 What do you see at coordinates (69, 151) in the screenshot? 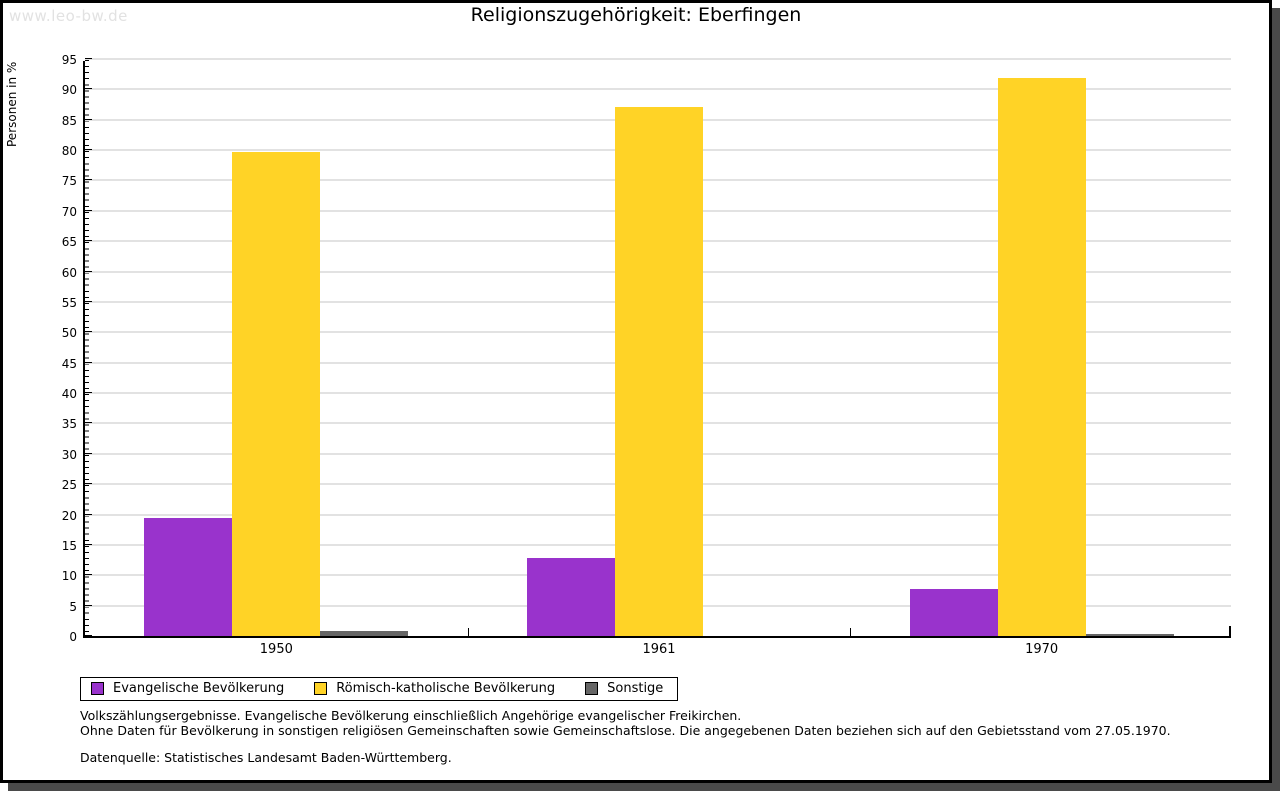
I see `y-axis-tick-label: 80` at bounding box center [69, 151].